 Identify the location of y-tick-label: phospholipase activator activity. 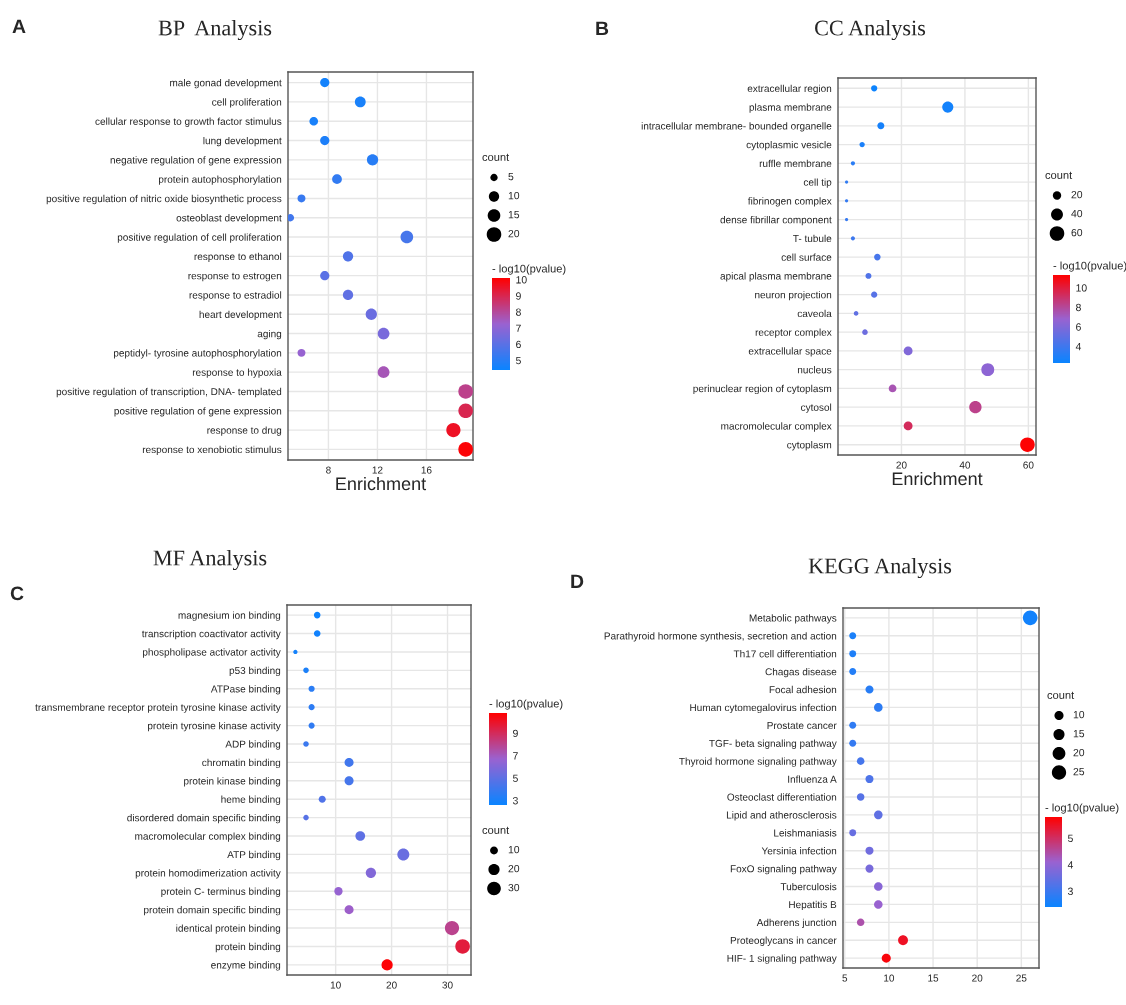
(212, 653).